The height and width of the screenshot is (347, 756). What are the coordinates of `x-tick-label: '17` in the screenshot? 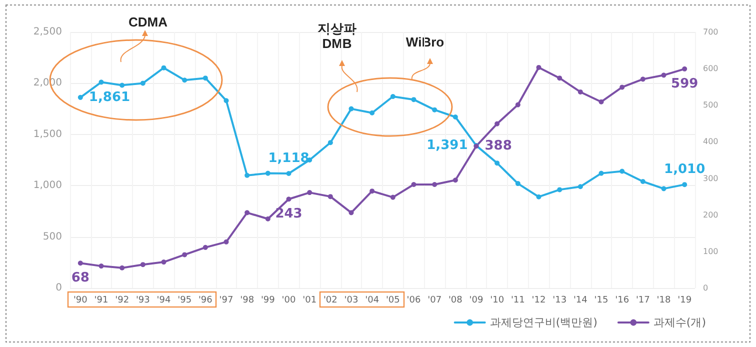 It's located at (643, 301).